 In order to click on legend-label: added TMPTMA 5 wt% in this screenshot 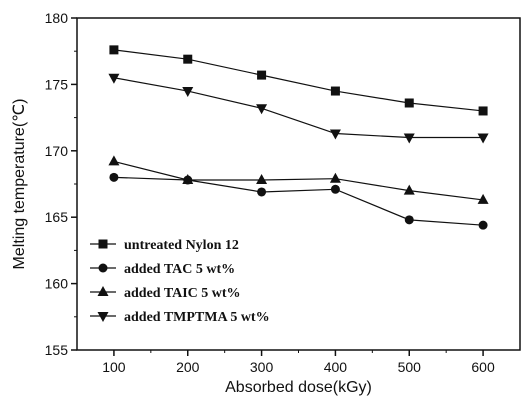, I will do `click(197, 317)`.